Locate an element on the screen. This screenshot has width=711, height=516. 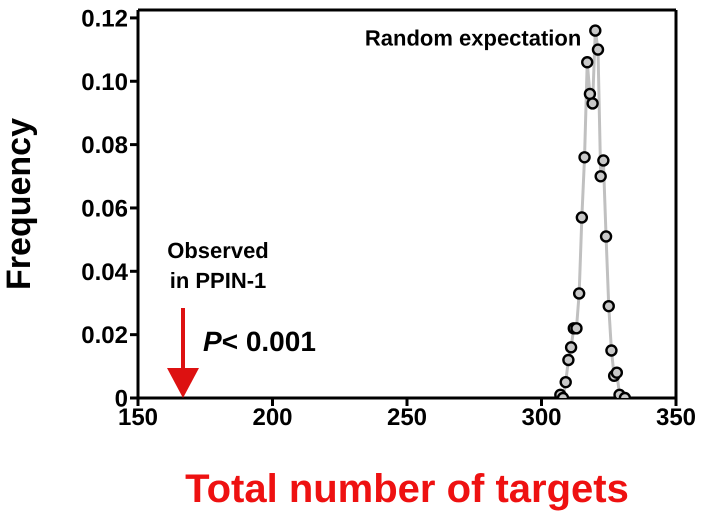
y-tick-label: 0.12 is located at coordinates (104, 18).